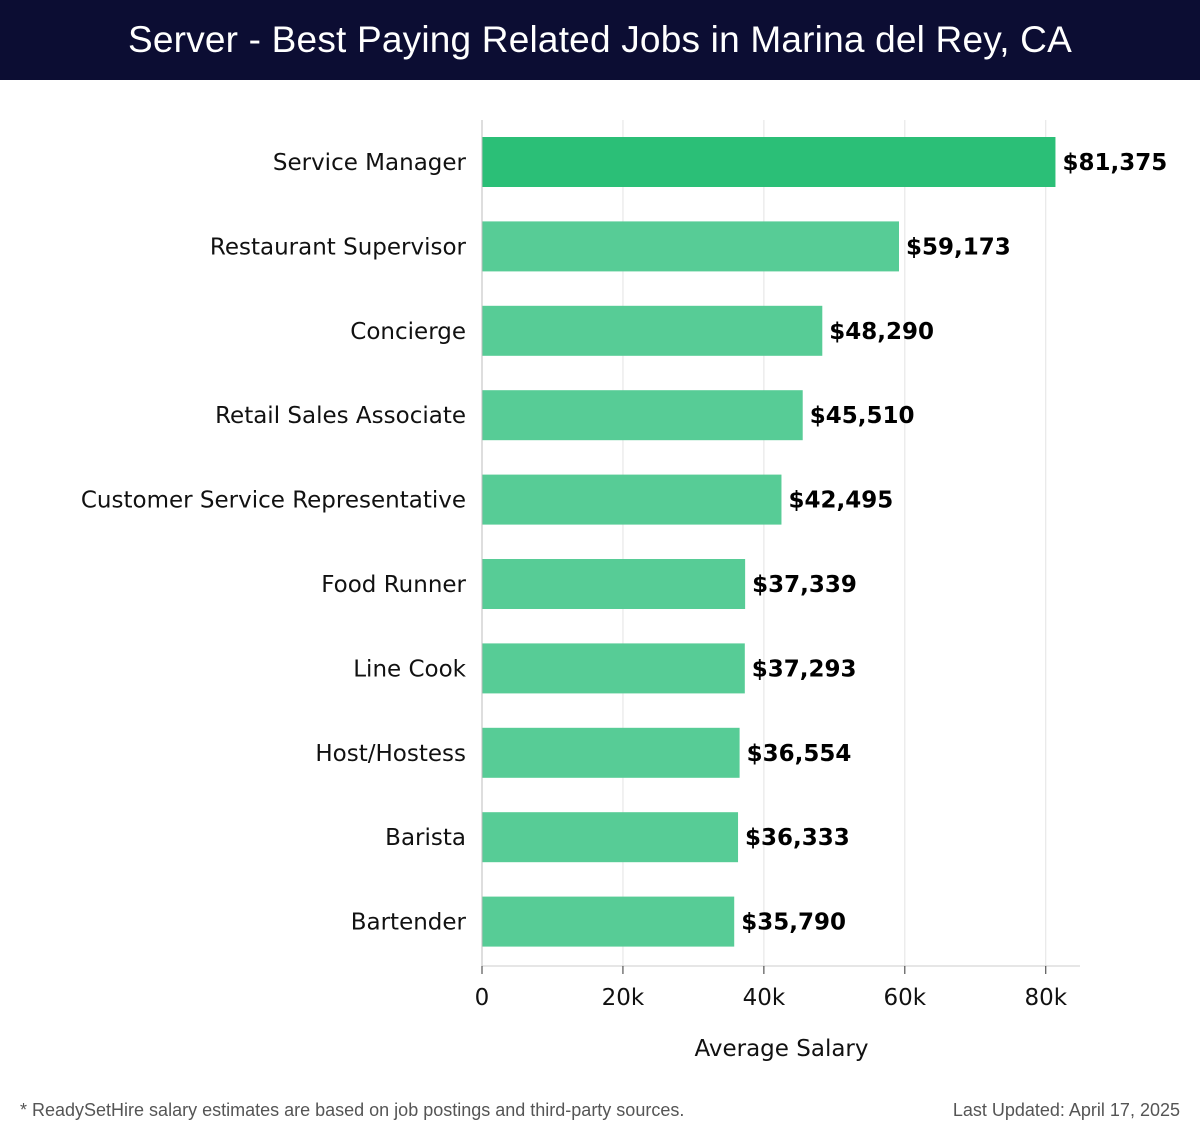 Image resolution: width=1200 pixels, height=1140 pixels. I want to click on value-label: $42,495, so click(840, 501).